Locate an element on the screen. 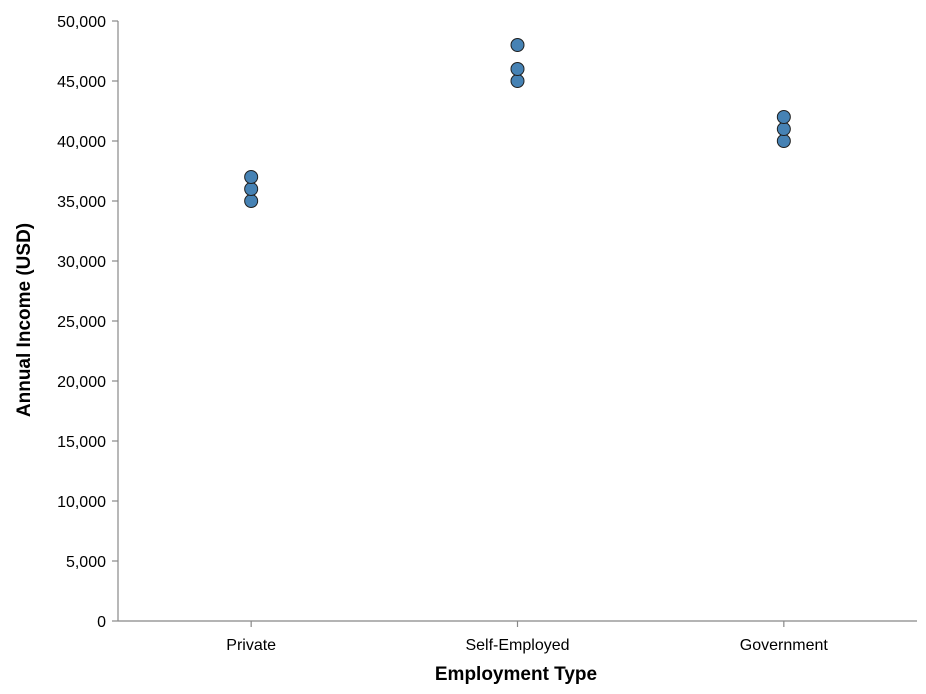 Image resolution: width=926 pixels, height=694 pixels. y-tick-label: 10,000 is located at coordinates (81, 502).